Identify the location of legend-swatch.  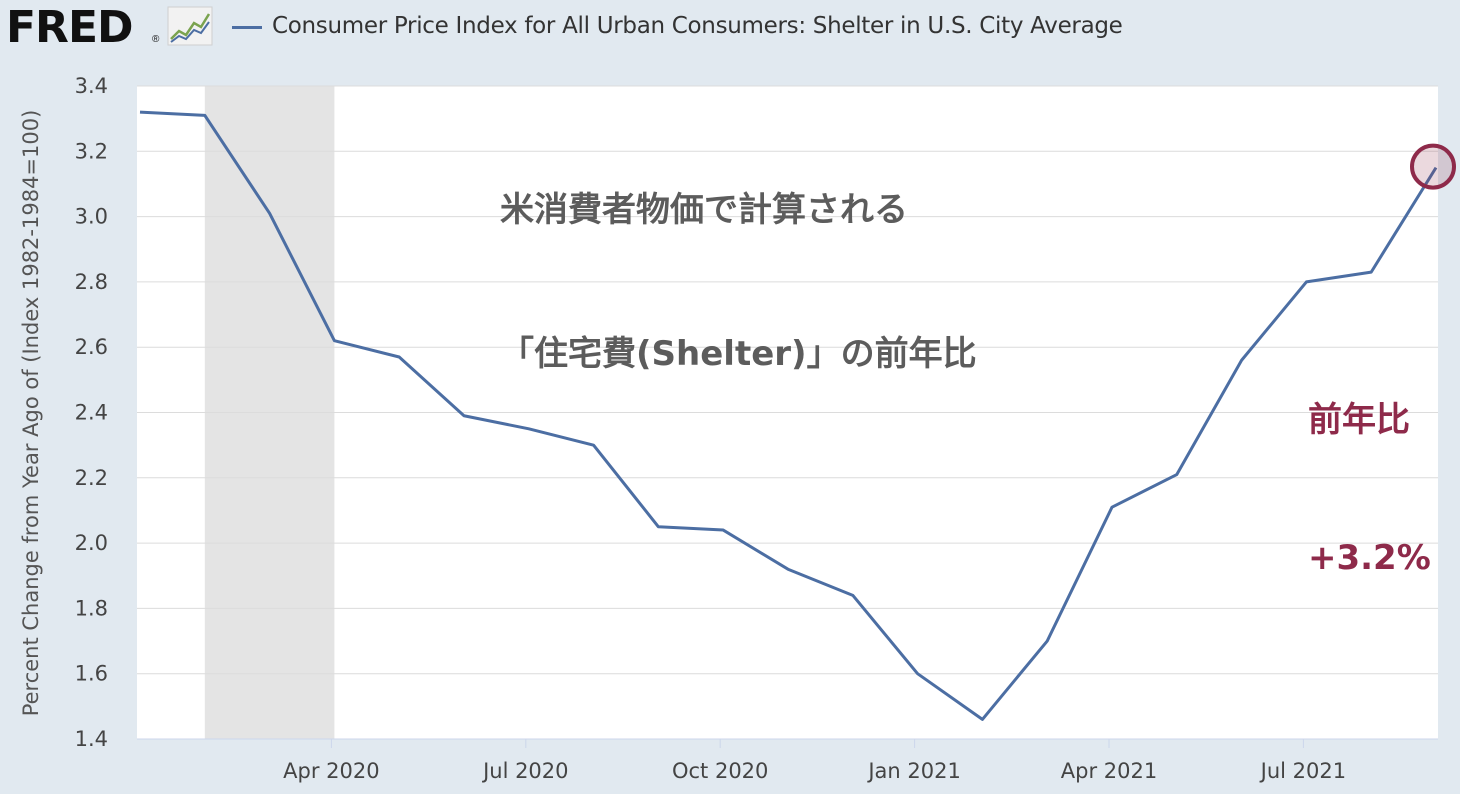
(247, 27).